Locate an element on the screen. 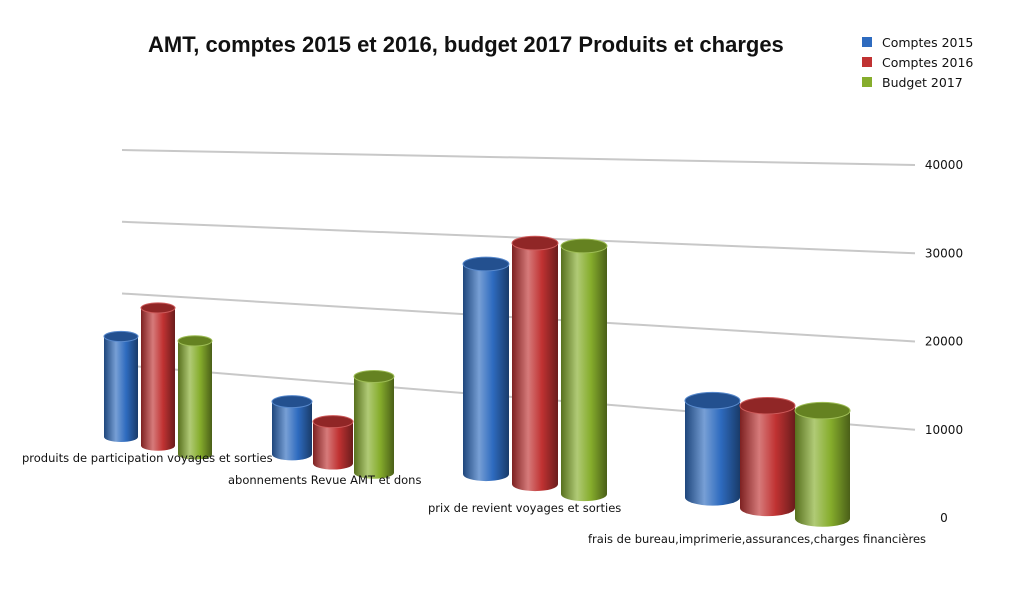  y-tick-label: 0 is located at coordinates (944, 518).